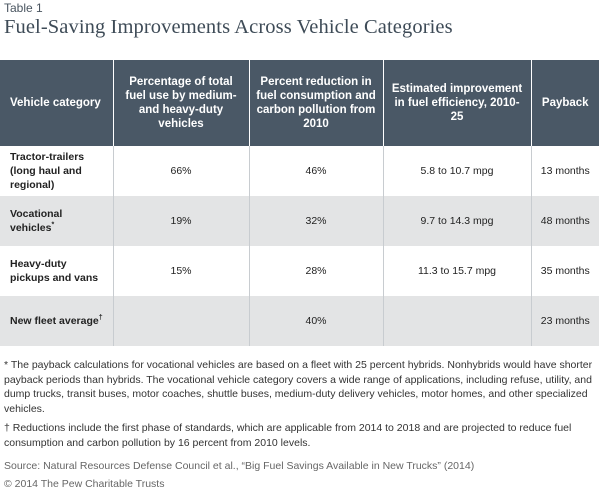 The image size is (600, 494). Describe the element at coordinates (57, 103) in the screenshot. I see `column-header-vehicle-category: Vehicle category` at that location.